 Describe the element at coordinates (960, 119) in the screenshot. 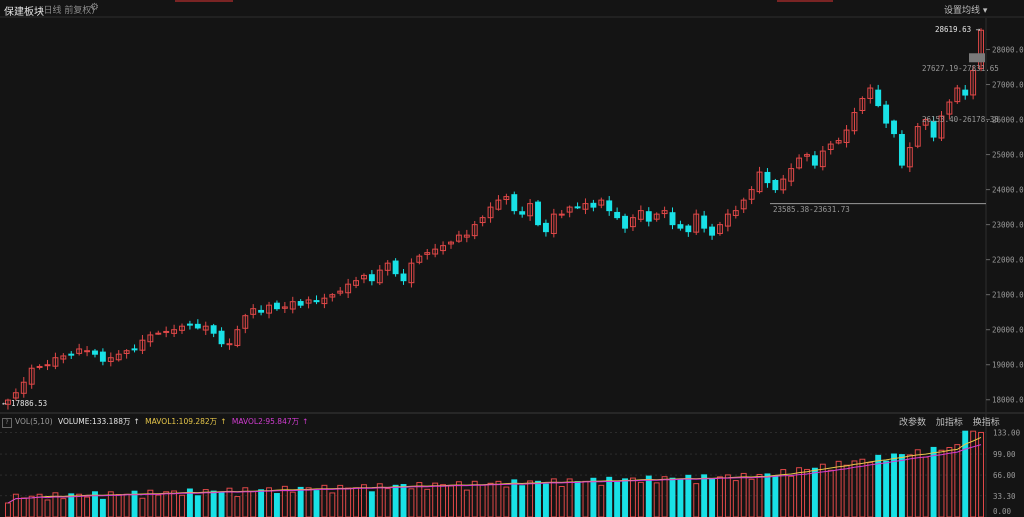

I see `range-annotation: 26153.40-26178.38` at that location.